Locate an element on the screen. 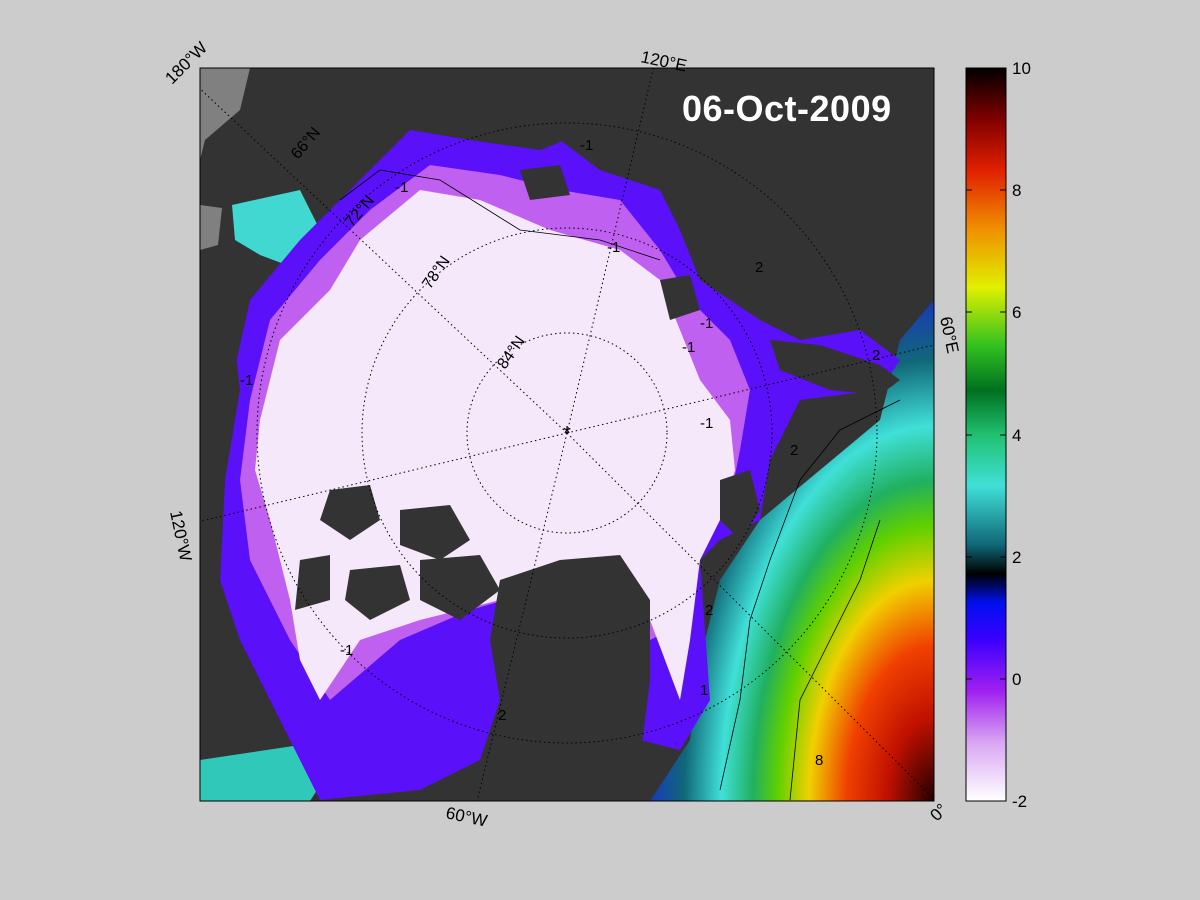 The height and width of the screenshot is (900, 1200). atlantic-warm-water is located at coordinates (792, 550).